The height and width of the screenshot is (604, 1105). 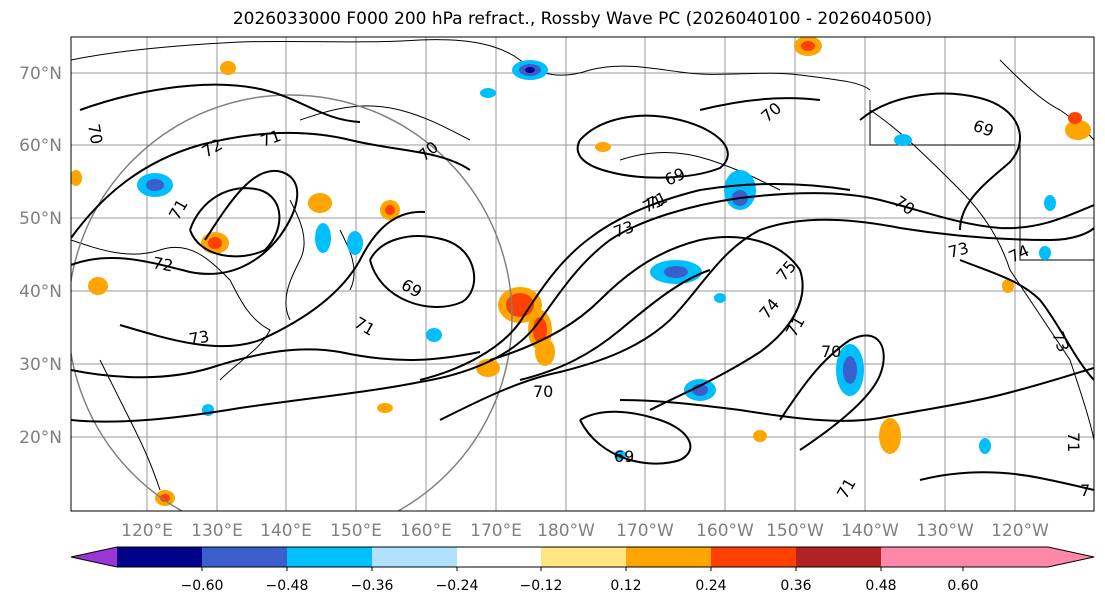 I want to click on lon-label: 180°W, so click(x=566, y=531).